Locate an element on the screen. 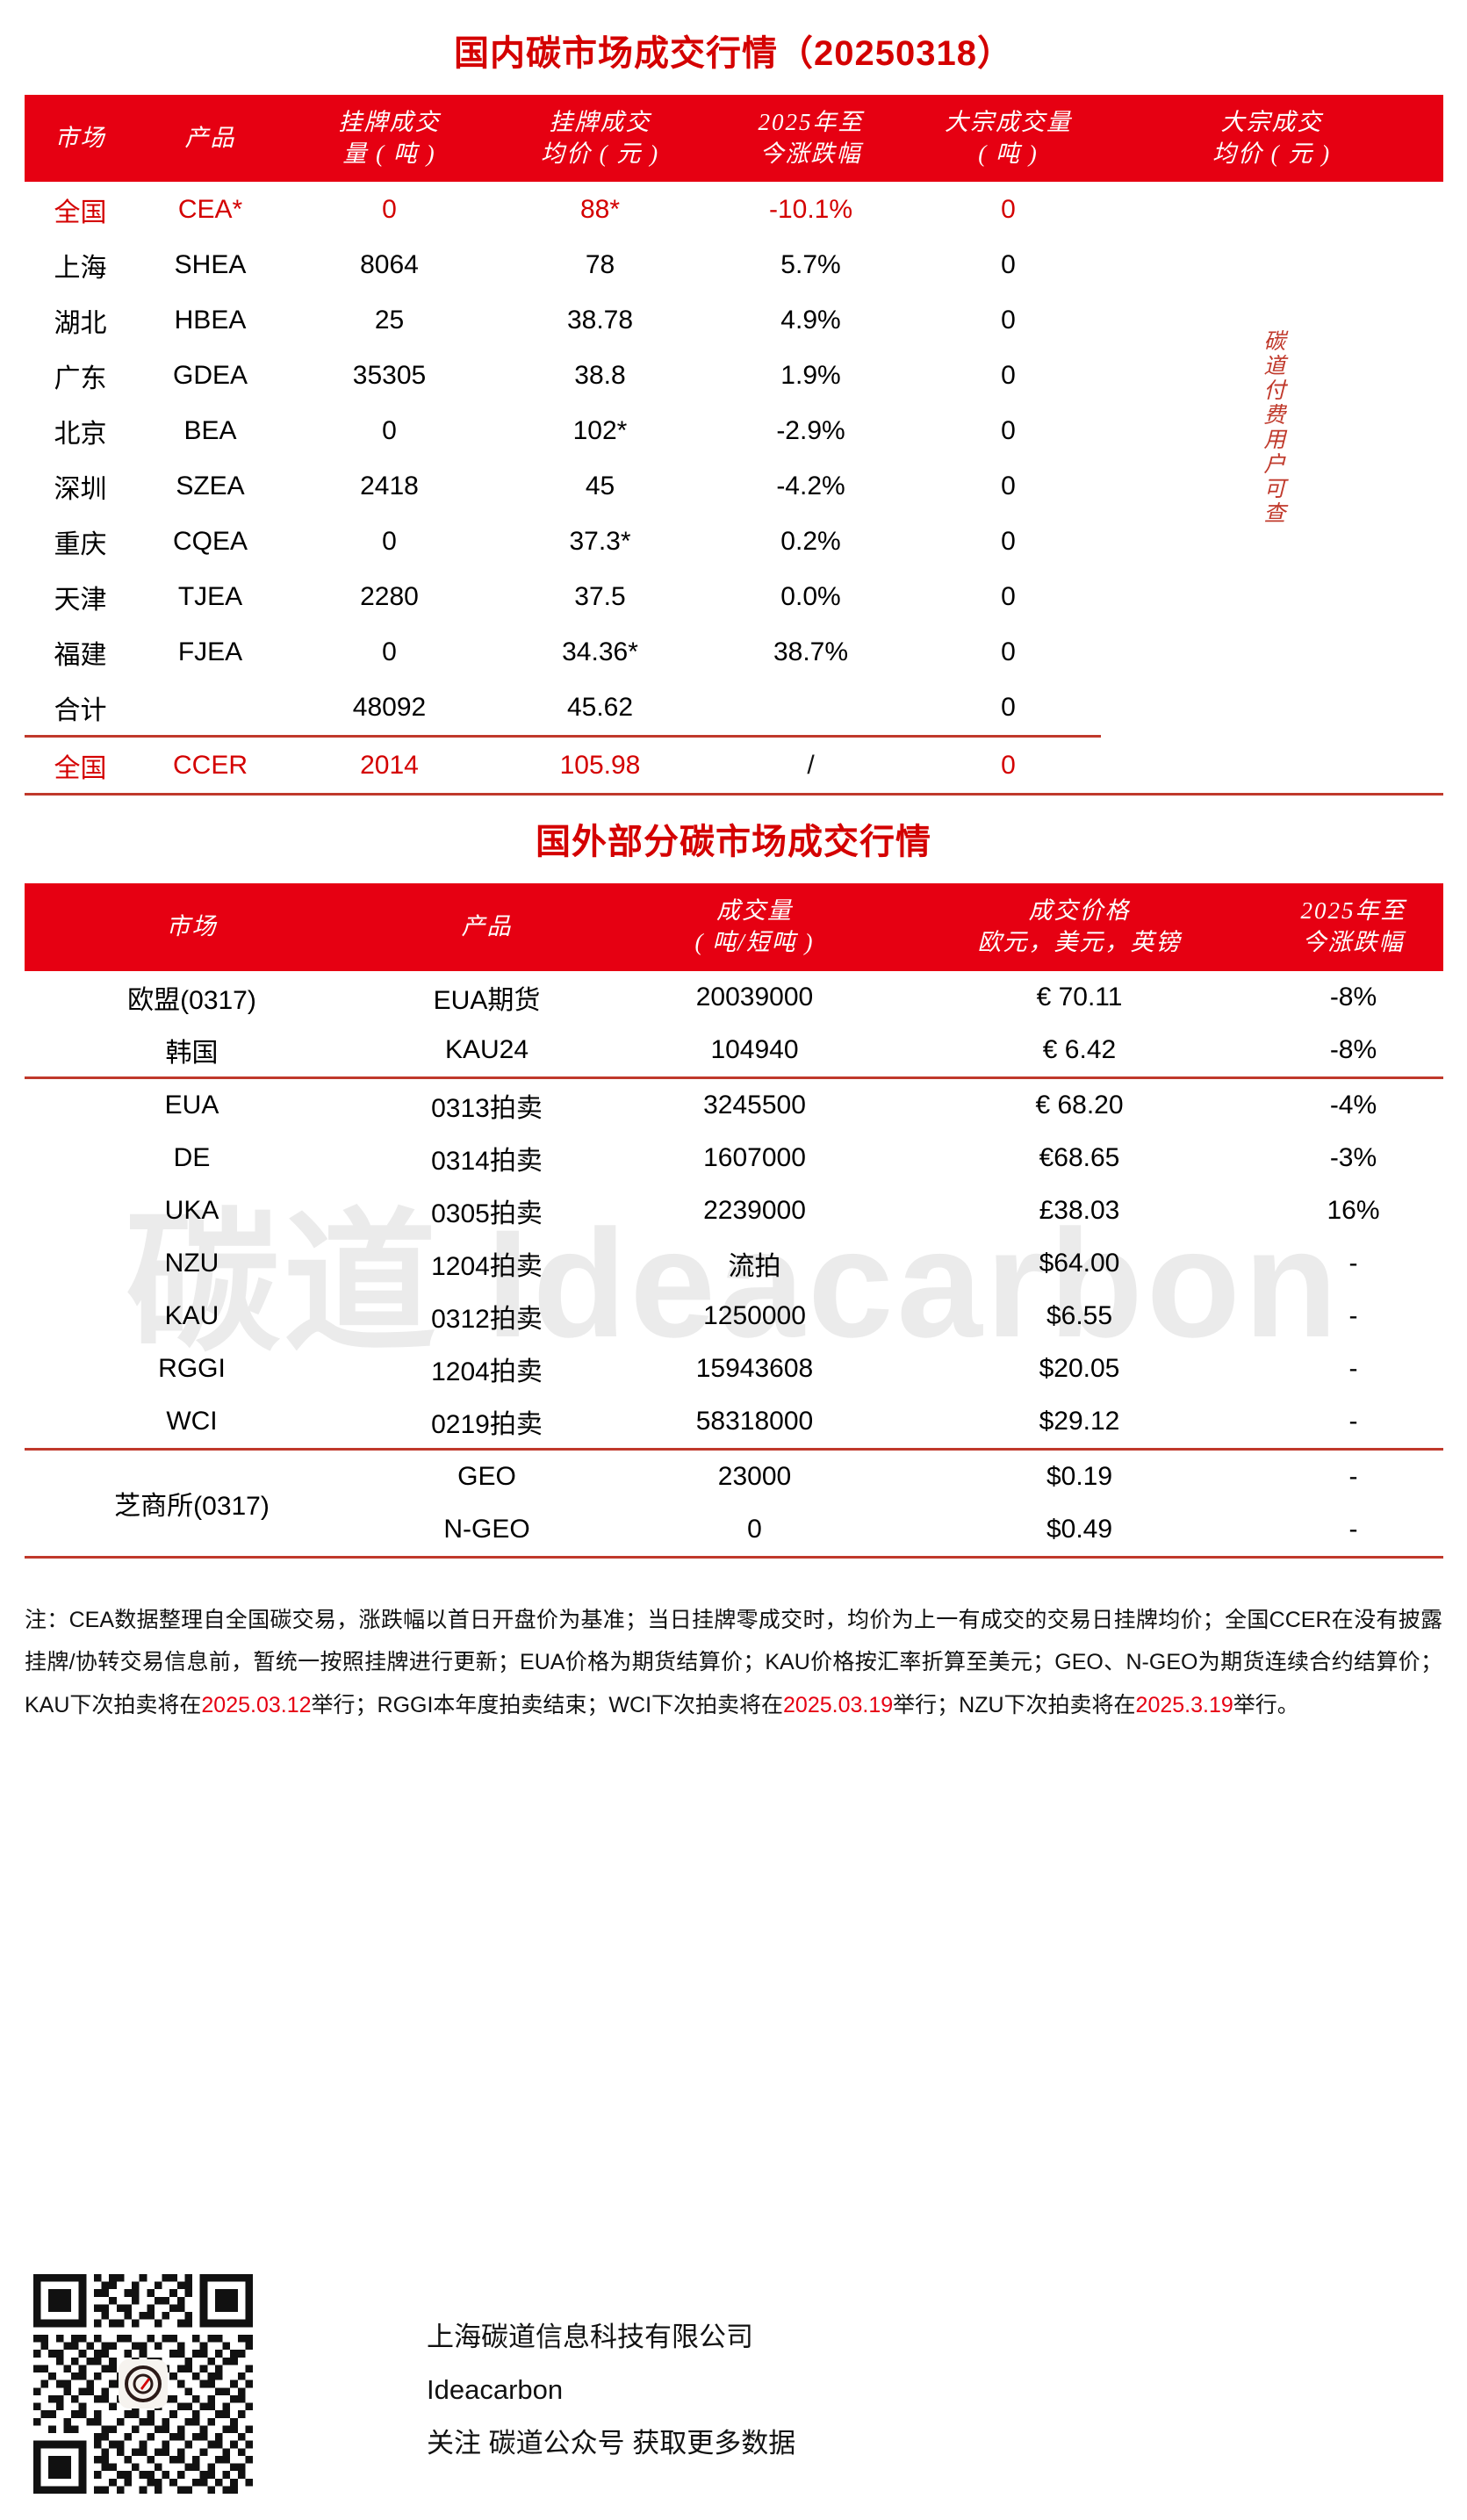  cell-volume: 20039000 is located at coordinates (754, 997).